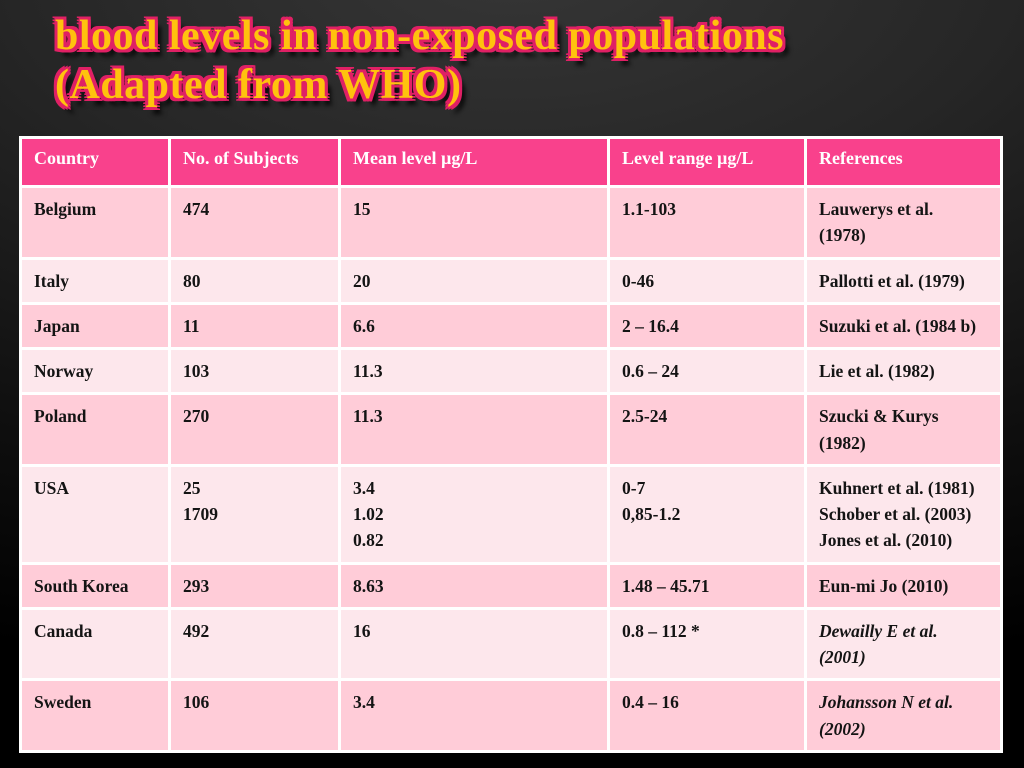 Image resolution: width=1024 pixels, height=768 pixels. Describe the element at coordinates (254, 514) in the screenshot. I see `cell-subjects: 25 1709` at that location.